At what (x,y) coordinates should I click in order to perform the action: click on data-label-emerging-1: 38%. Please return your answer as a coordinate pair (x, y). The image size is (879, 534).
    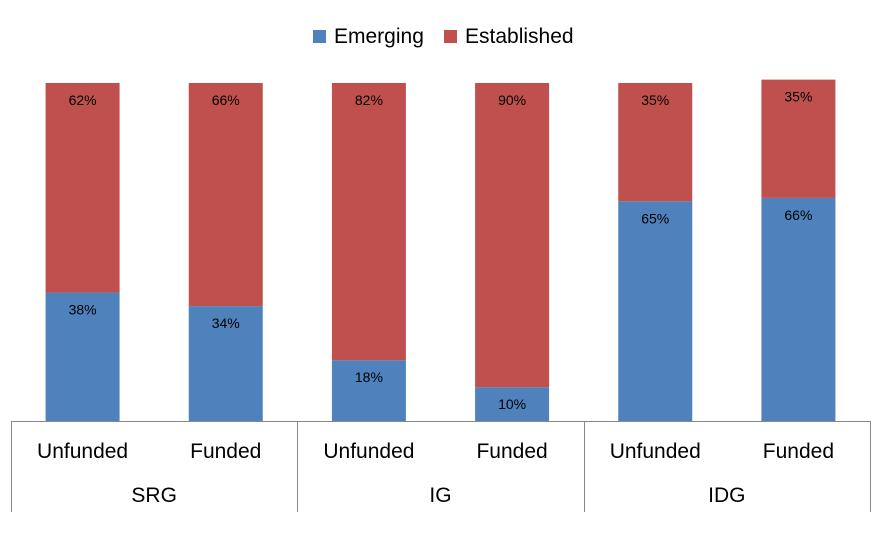
    Looking at the image, I should click on (83, 310).